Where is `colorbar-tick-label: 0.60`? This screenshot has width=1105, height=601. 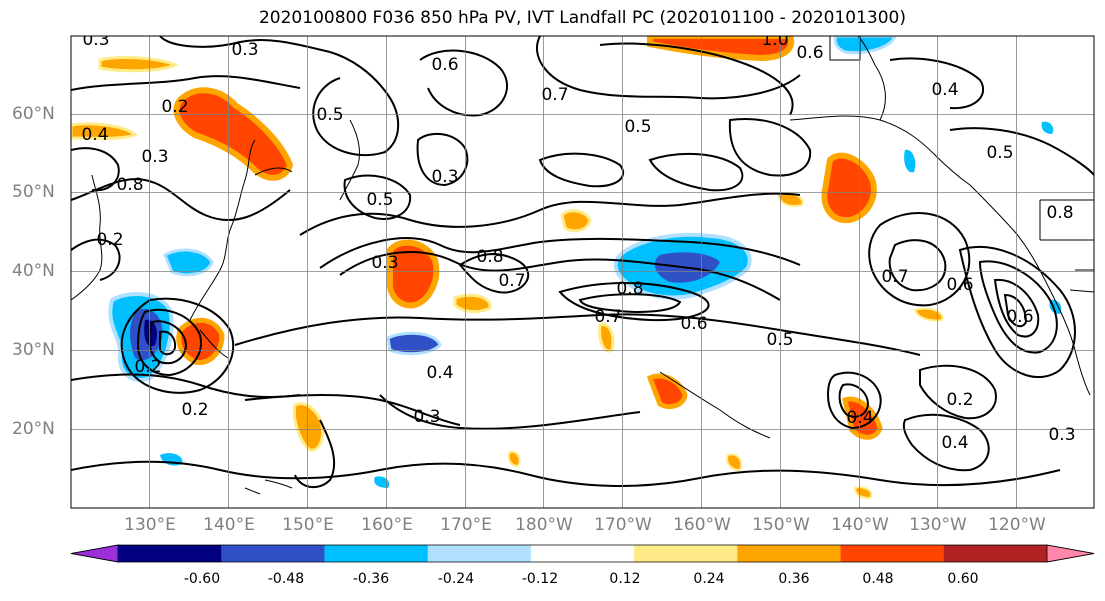 colorbar-tick-label: 0.60 is located at coordinates (963, 579).